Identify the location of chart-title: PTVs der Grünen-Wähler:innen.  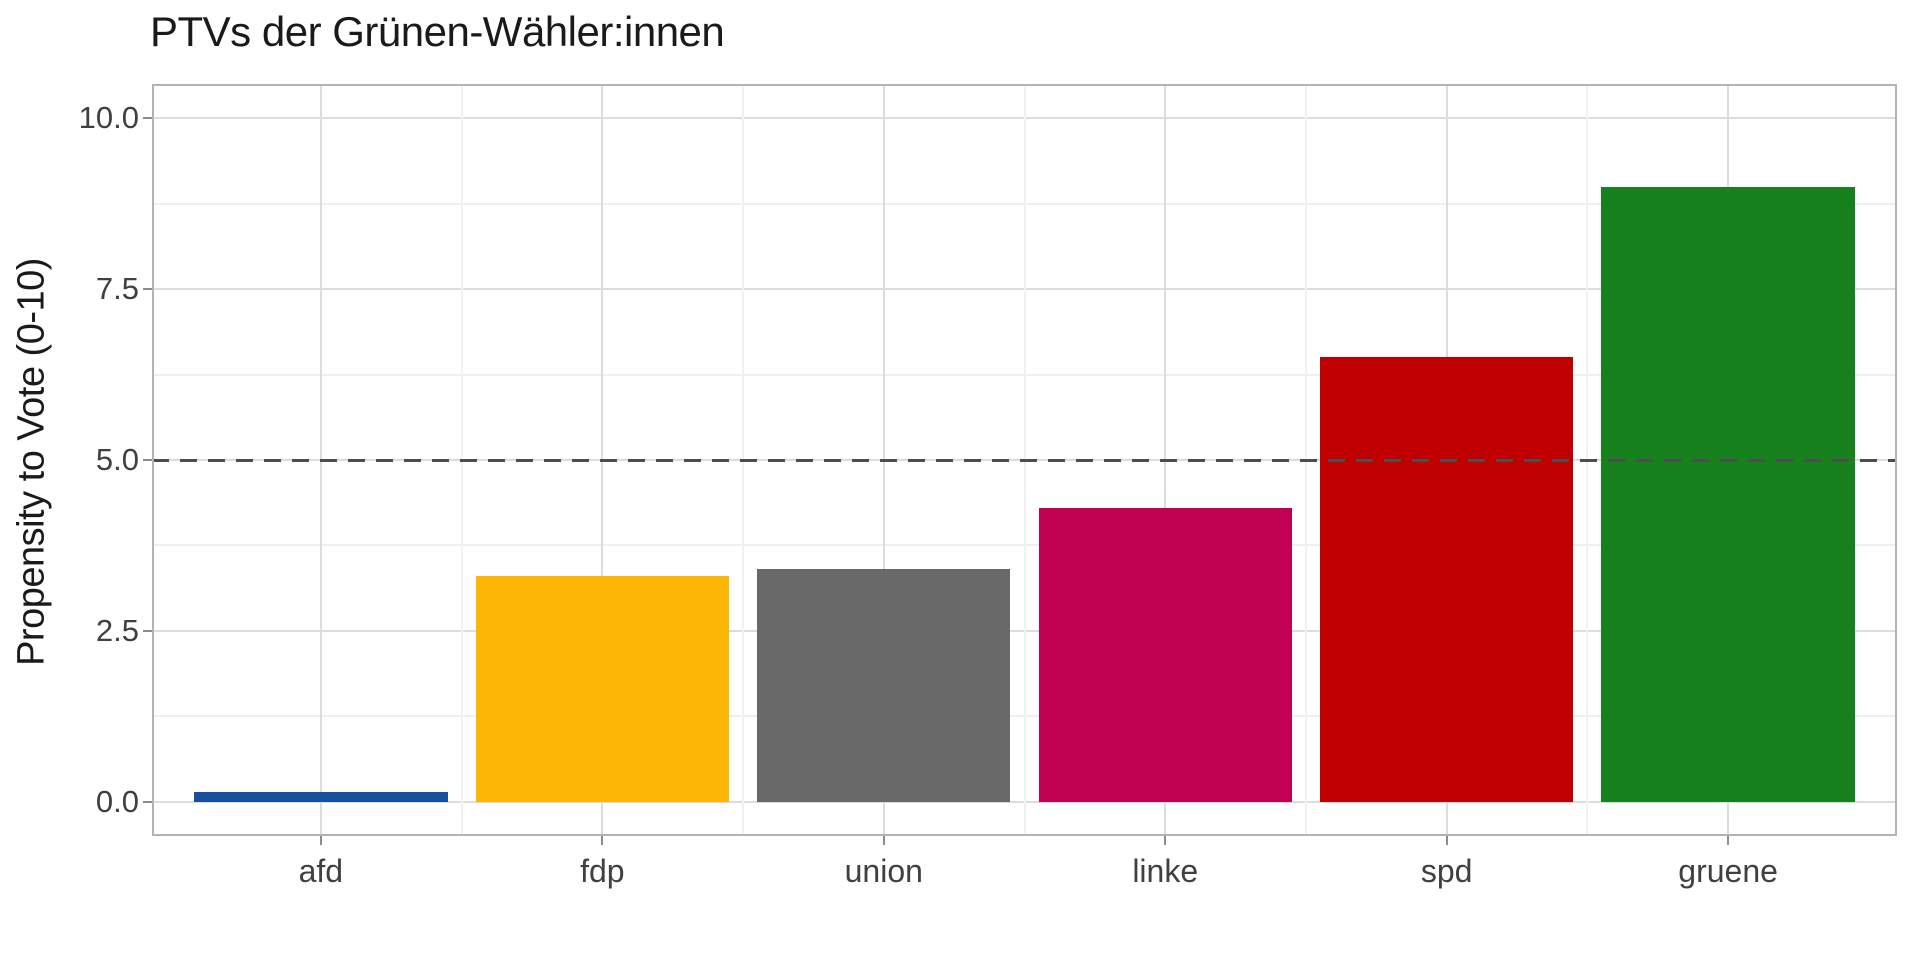
(437, 31).